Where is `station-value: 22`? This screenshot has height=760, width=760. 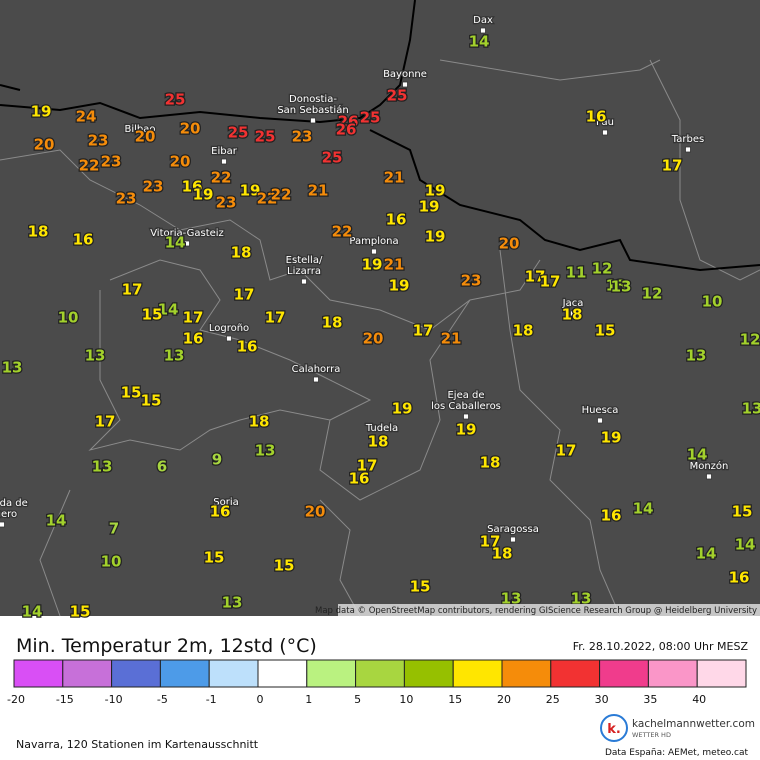 station-value: 22 is located at coordinates (89, 166).